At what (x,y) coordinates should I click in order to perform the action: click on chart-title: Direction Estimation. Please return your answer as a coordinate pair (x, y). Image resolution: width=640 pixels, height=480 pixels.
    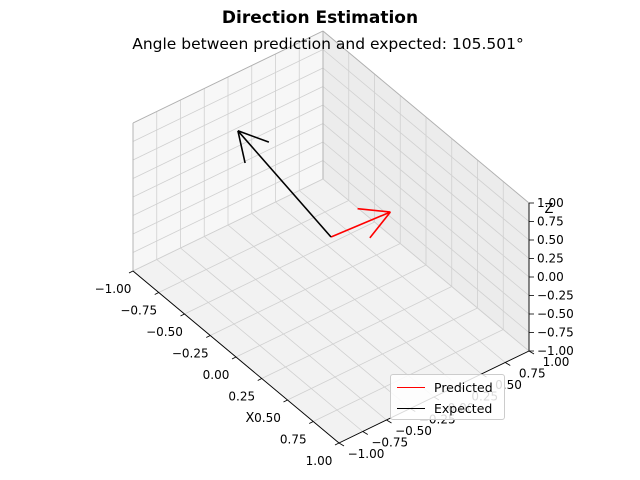
    Looking at the image, I should click on (320, 18).